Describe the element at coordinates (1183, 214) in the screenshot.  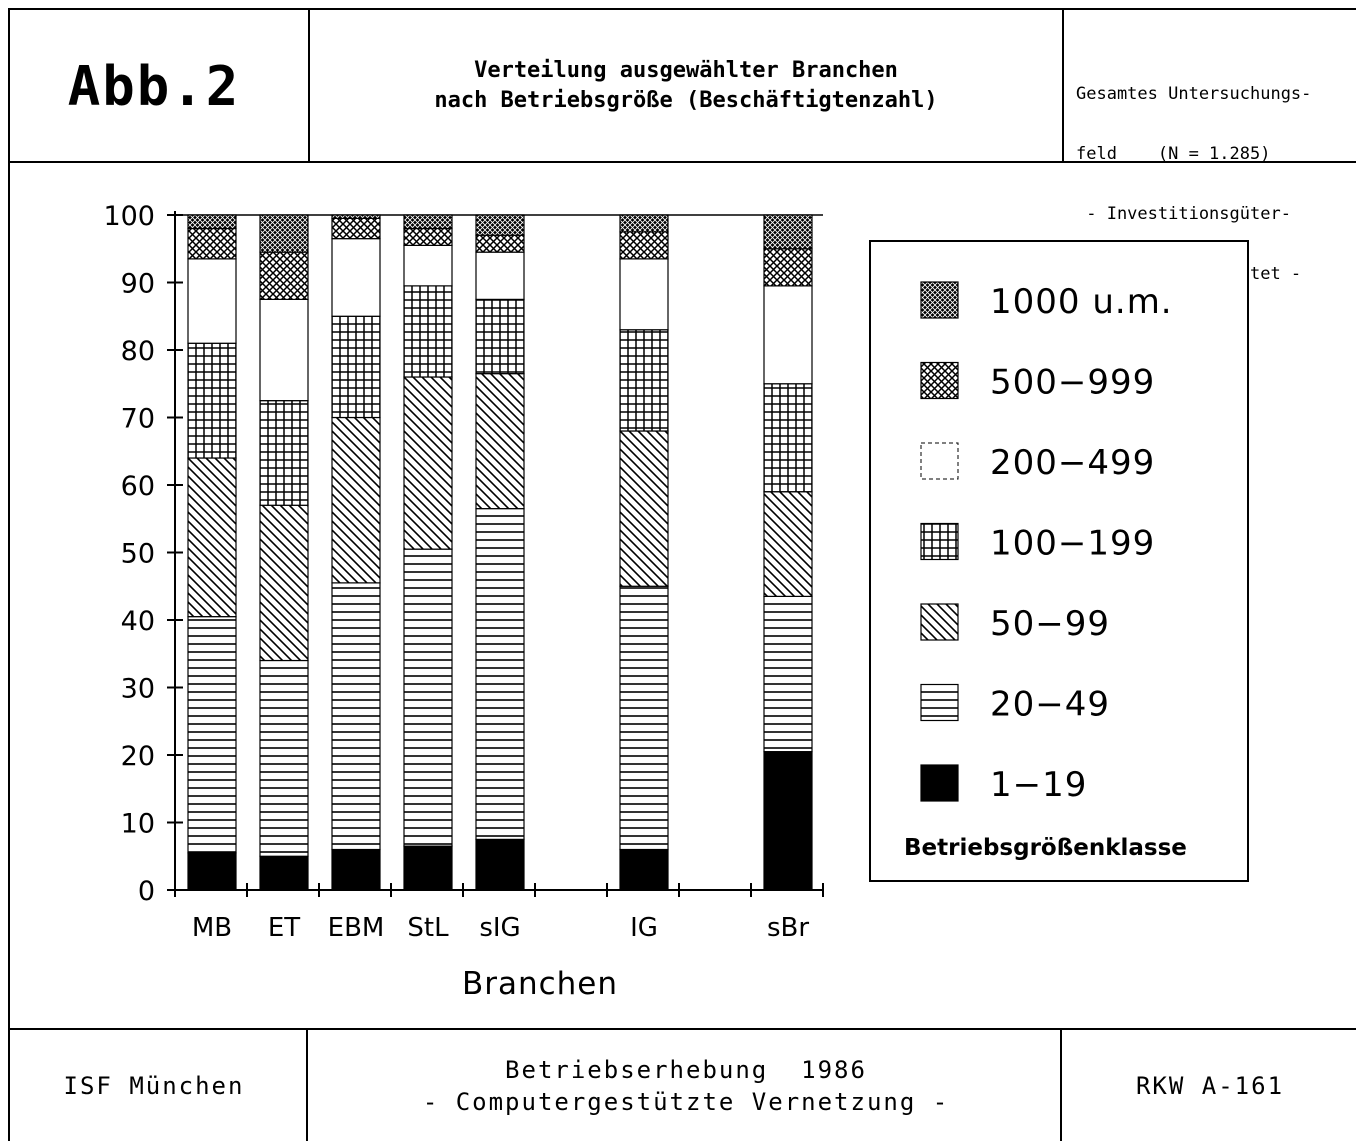
I see `sample-note-line-3: - Investitionsgüter-` at that location.